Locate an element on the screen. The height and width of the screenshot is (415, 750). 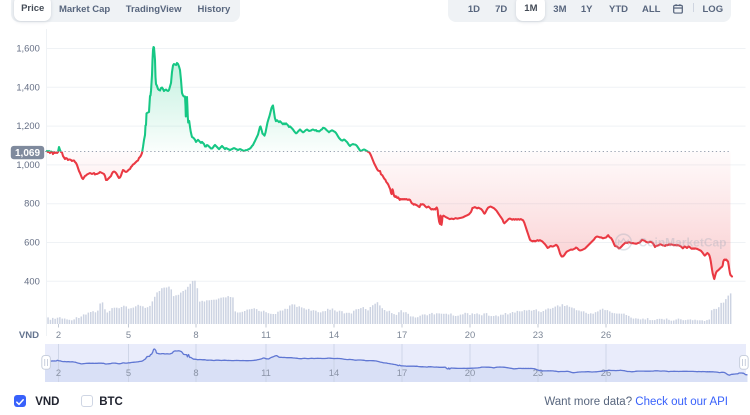
svg-text: 400 is located at coordinates (32, 280).